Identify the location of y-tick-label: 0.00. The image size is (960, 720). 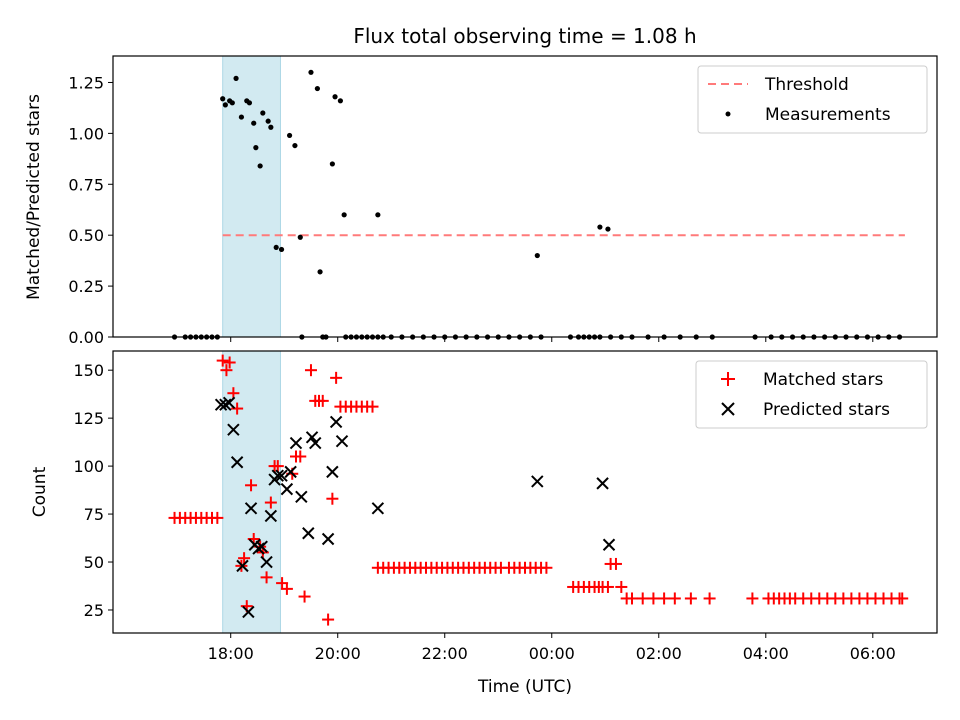
(86, 337).